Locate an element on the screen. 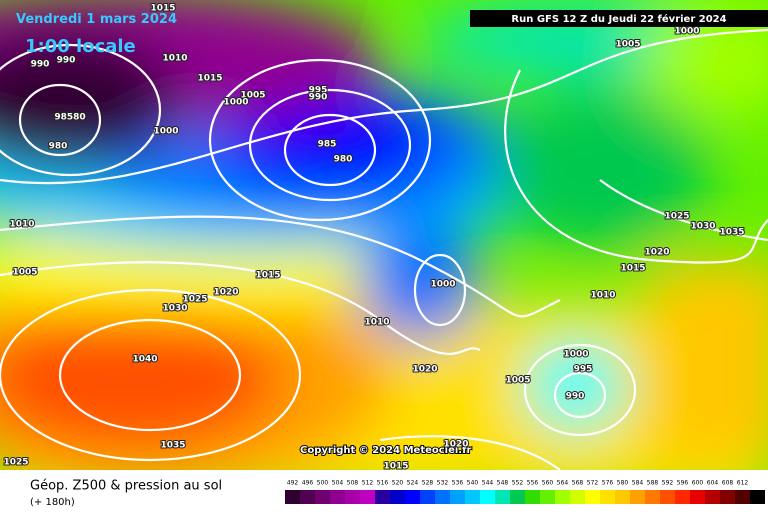 Image resolution: width=768 pixels, height=512 pixels. scale-label: 592 is located at coordinates (668, 483).